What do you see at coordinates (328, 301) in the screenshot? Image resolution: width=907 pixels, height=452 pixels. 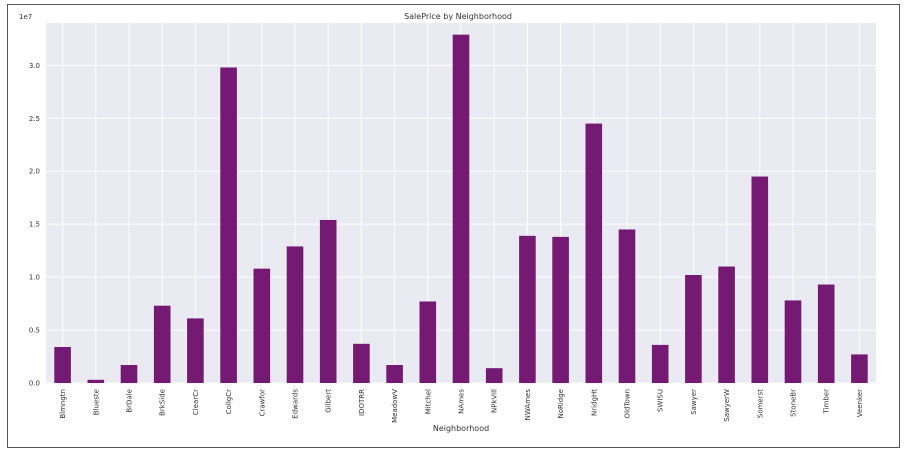 I see `bar-gilbert` at bounding box center [328, 301].